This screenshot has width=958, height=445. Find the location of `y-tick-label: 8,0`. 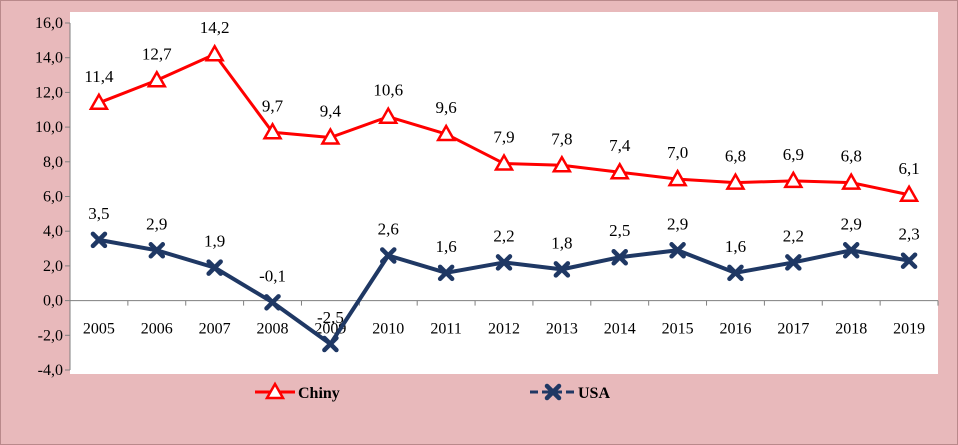

y-tick-label: 8,0 is located at coordinates (53, 162).